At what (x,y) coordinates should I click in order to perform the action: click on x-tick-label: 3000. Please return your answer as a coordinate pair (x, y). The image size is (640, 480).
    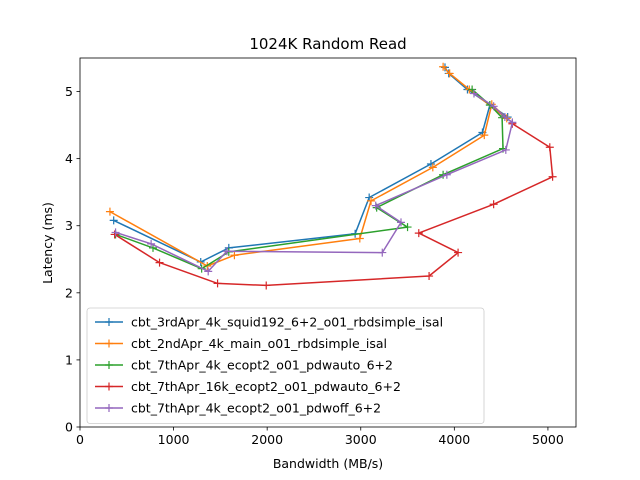
    Looking at the image, I should click on (361, 439).